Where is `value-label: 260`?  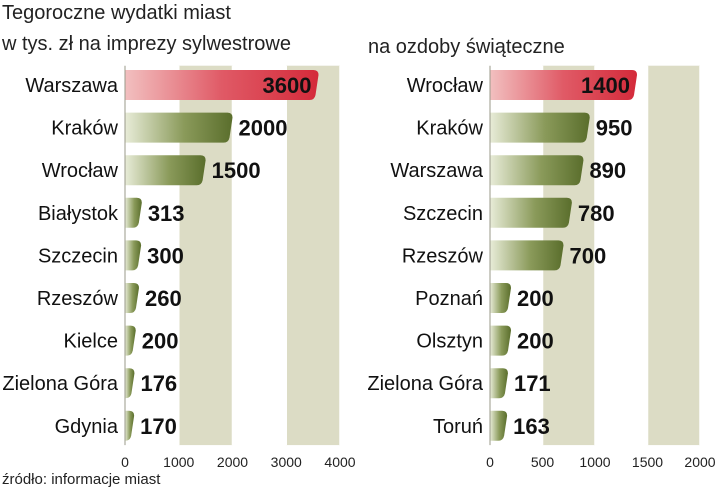
value-label: 260 is located at coordinates (163, 298).